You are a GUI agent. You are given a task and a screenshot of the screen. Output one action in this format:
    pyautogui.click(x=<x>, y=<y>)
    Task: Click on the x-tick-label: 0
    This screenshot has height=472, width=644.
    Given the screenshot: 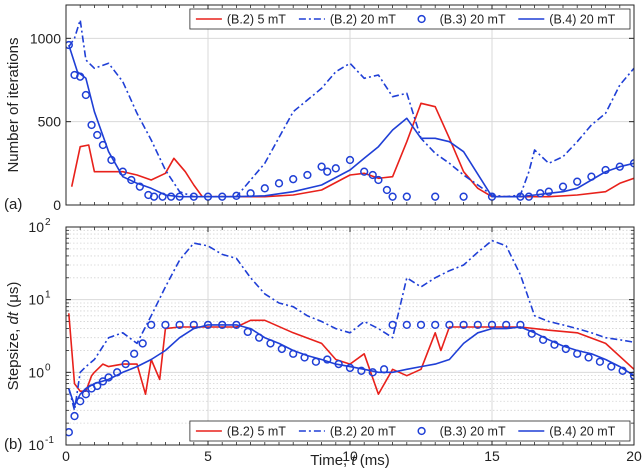 What is the action you would take?
    pyautogui.click(x=66, y=456)
    